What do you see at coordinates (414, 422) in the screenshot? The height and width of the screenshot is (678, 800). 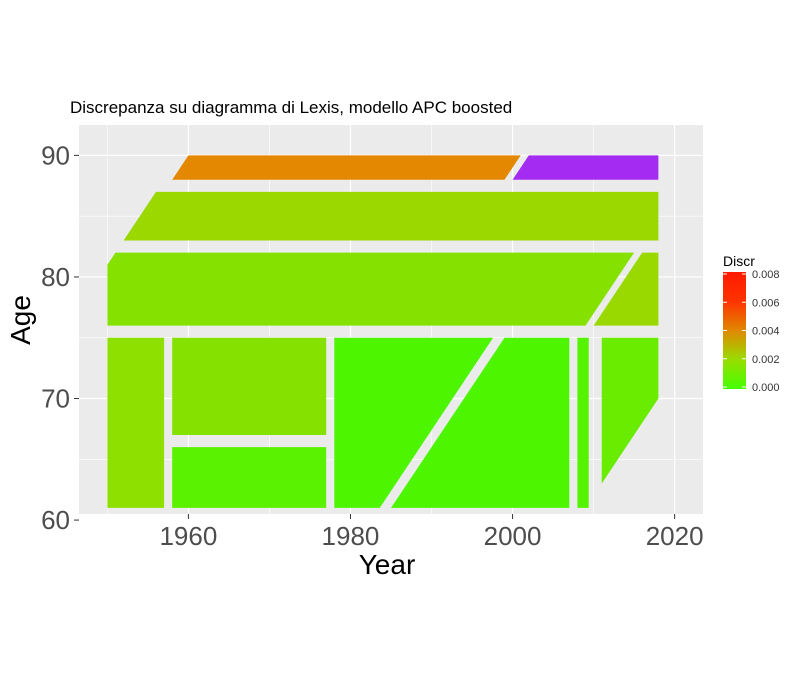 I see `region-cohort-band-1978-1999` at bounding box center [414, 422].